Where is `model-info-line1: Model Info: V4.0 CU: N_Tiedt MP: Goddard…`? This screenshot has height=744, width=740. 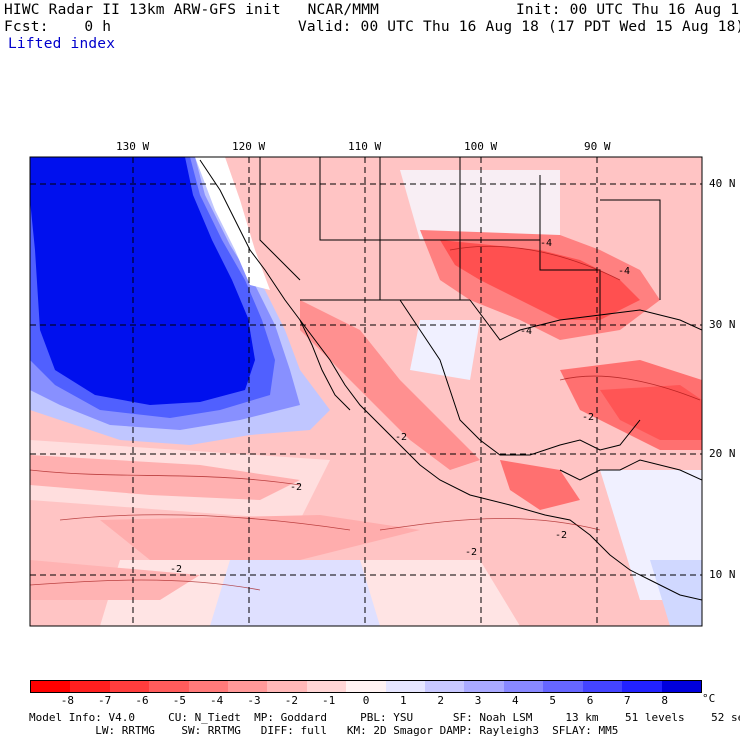
model-info-line1: Model Info: V4.0 CU: N_Tiedt MP: Goddard… is located at coordinates (384, 717).